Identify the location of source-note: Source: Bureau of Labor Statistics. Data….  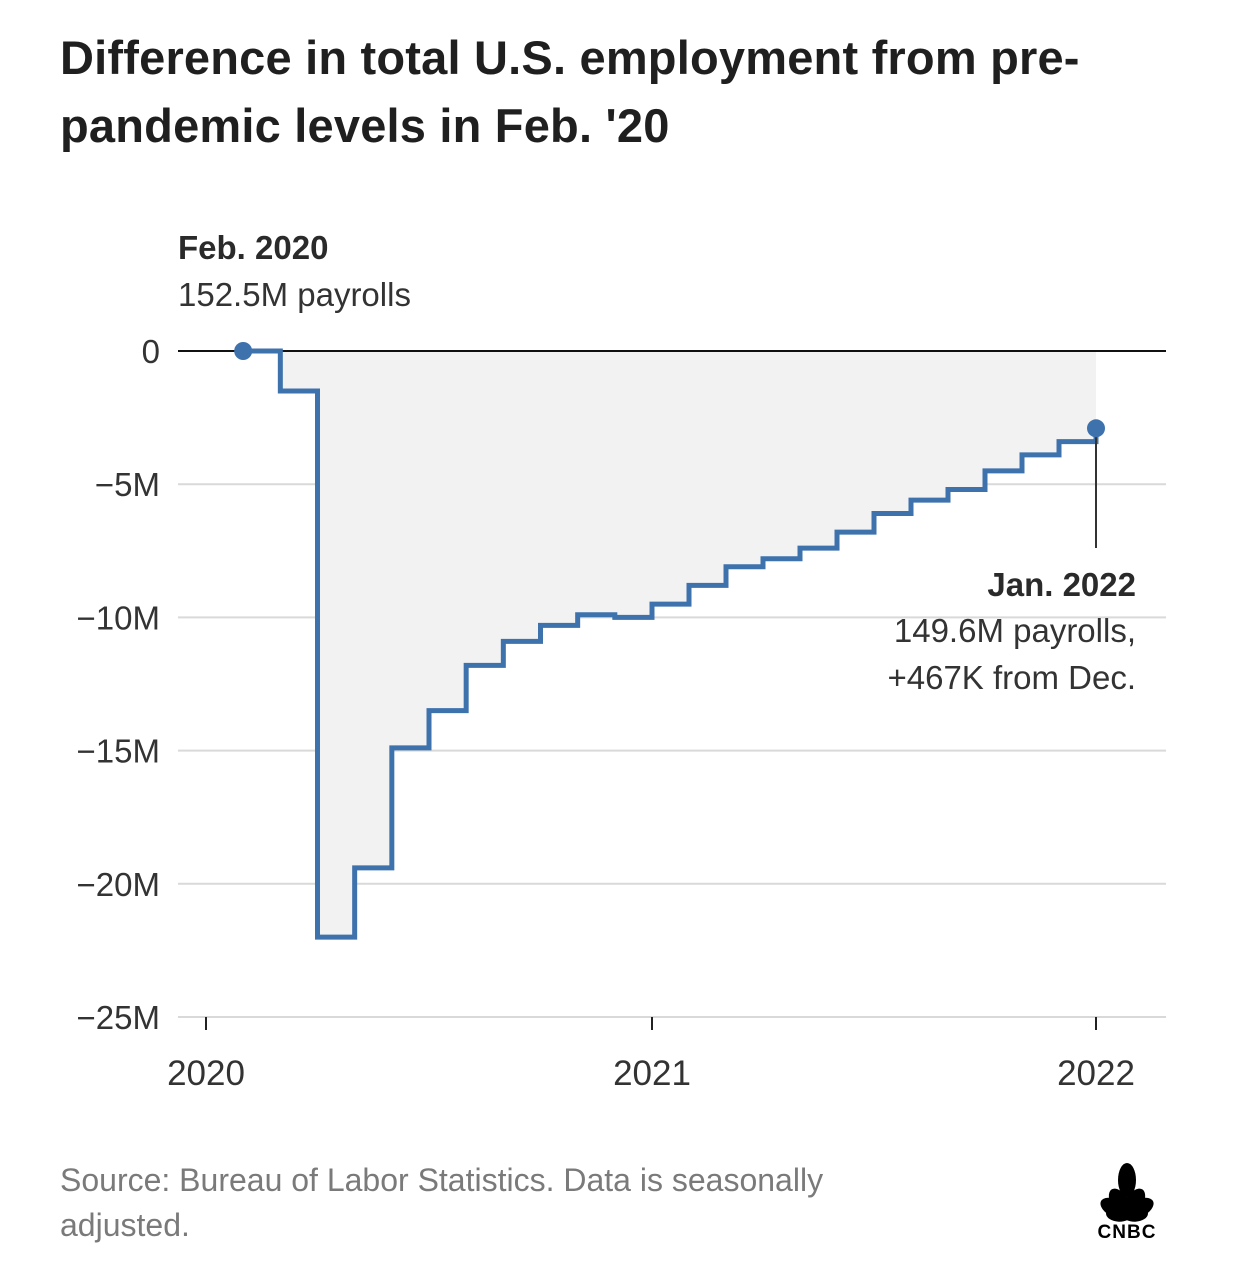
(442, 1202).